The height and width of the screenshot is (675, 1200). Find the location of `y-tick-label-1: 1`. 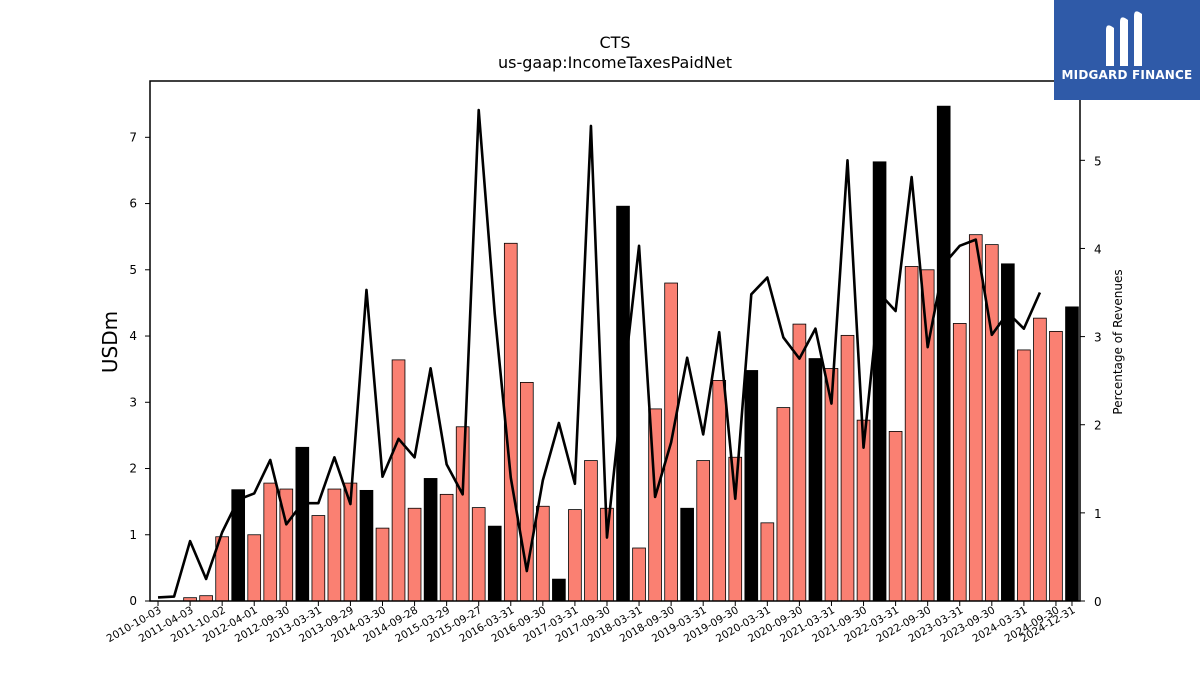

y-tick-label-1: 1 is located at coordinates (133, 535).